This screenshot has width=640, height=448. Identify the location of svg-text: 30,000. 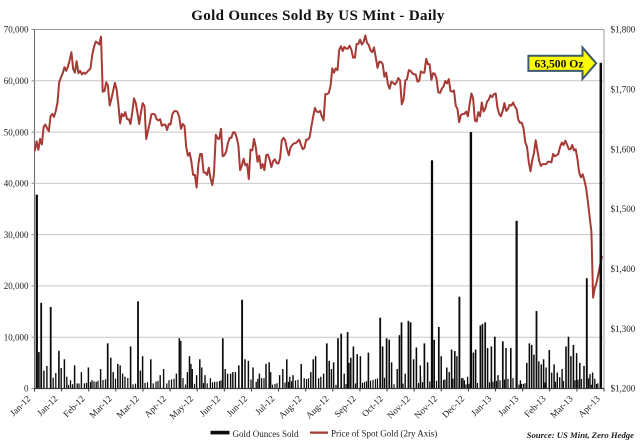
(16, 235).